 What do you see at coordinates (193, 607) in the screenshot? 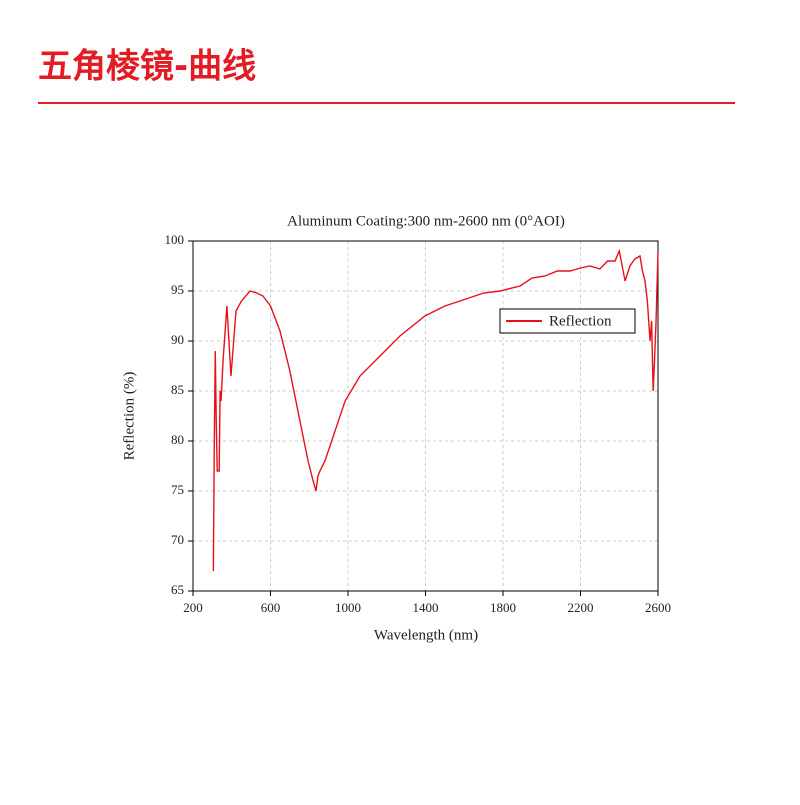
I see `x-tick-label: 200` at bounding box center [193, 607].